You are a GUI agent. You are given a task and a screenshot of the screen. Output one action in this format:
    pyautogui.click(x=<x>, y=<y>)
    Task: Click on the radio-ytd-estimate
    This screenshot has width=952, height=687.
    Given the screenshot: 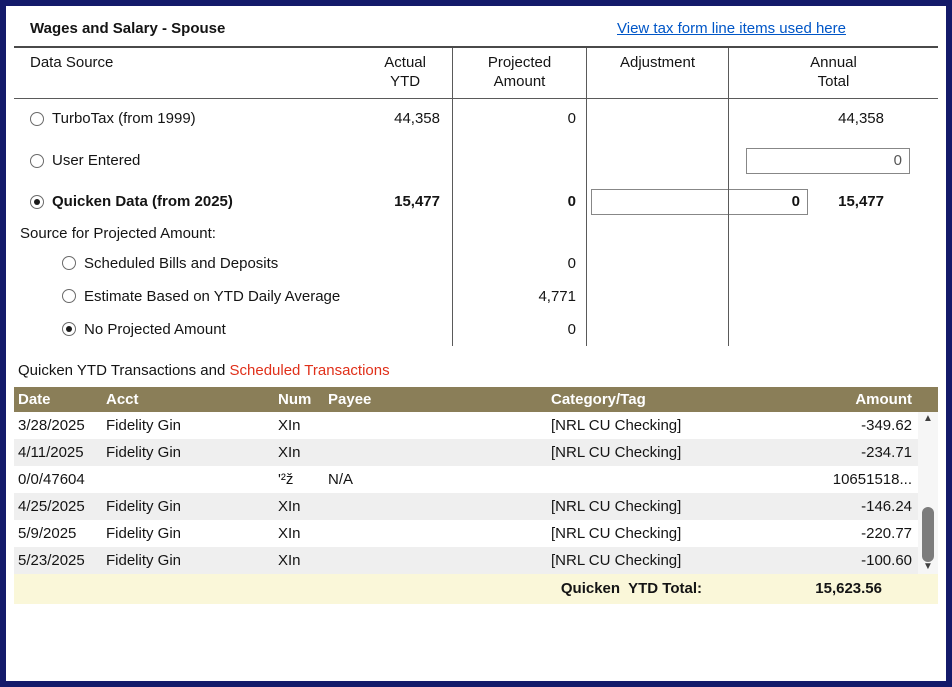 What is the action you would take?
    pyautogui.click(x=69, y=296)
    